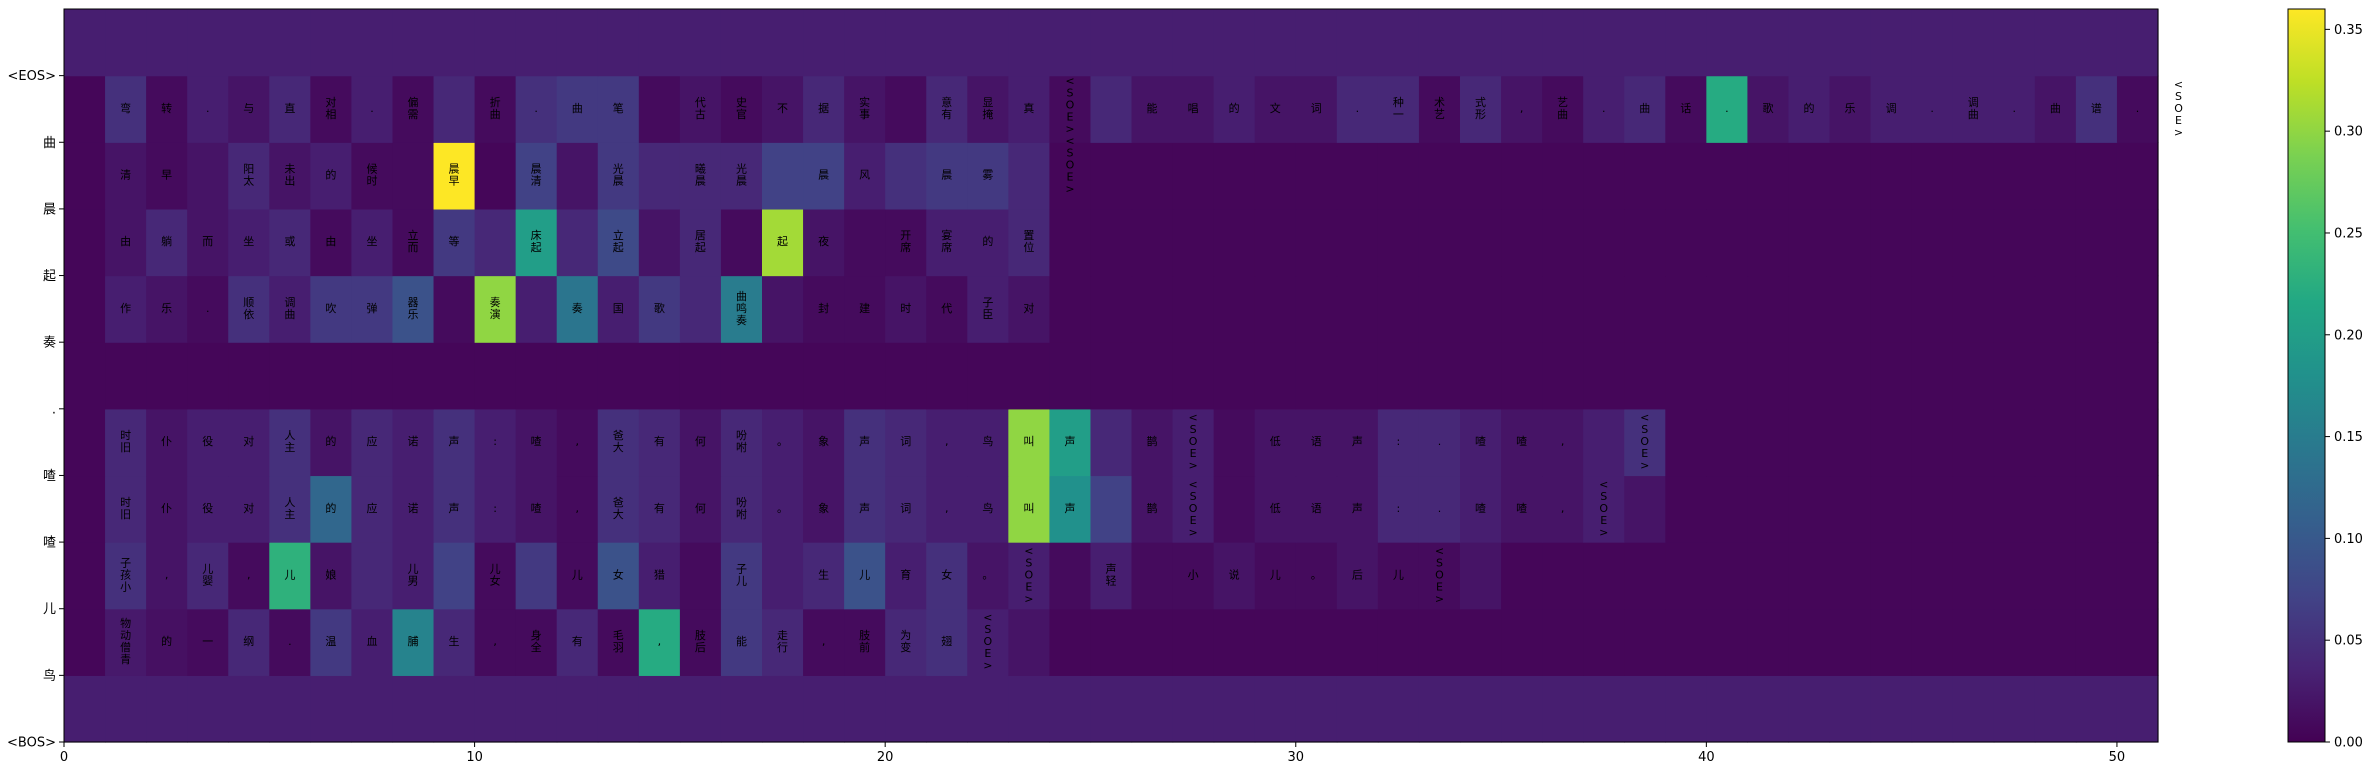 This screenshot has height=775, width=2371. What do you see at coordinates (49, 276) in the screenshot?
I see `y-tick-label: 起` at bounding box center [49, 276].